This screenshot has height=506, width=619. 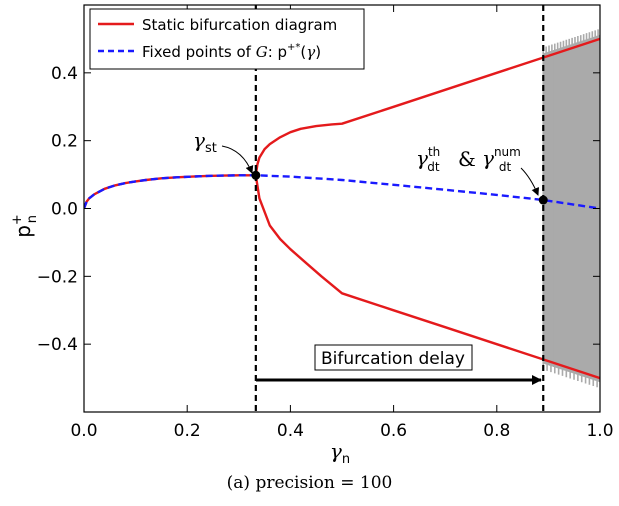 What do you see at coordinates (340, 453) in the screenshot?
I see `x-axis-label: γn` at bounding box center [340, 453].